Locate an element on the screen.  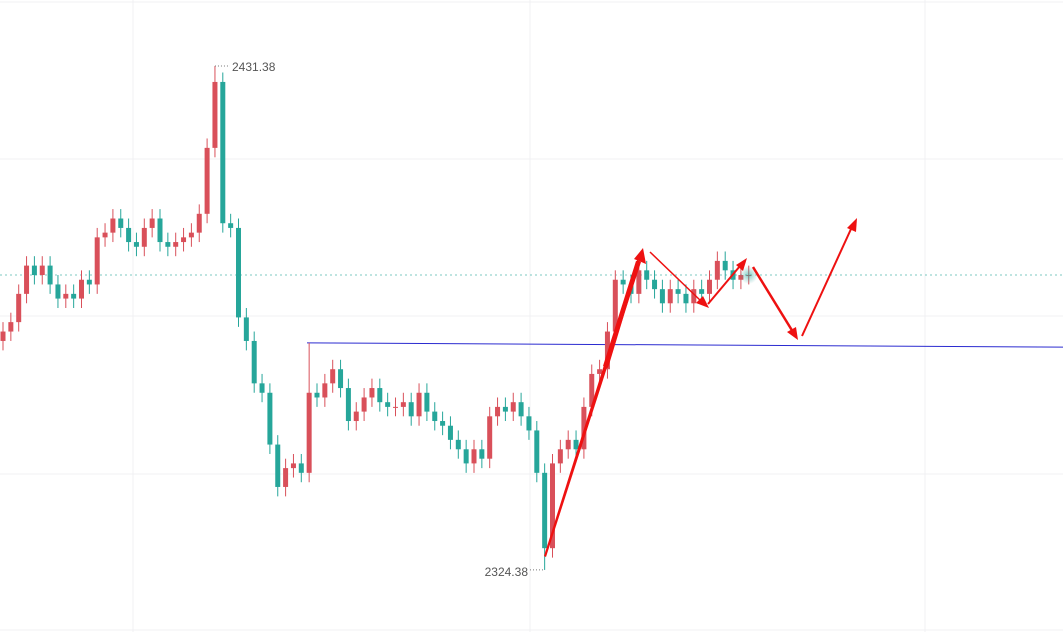
high-label: 2431.38 is located at coordinates (254, 67).